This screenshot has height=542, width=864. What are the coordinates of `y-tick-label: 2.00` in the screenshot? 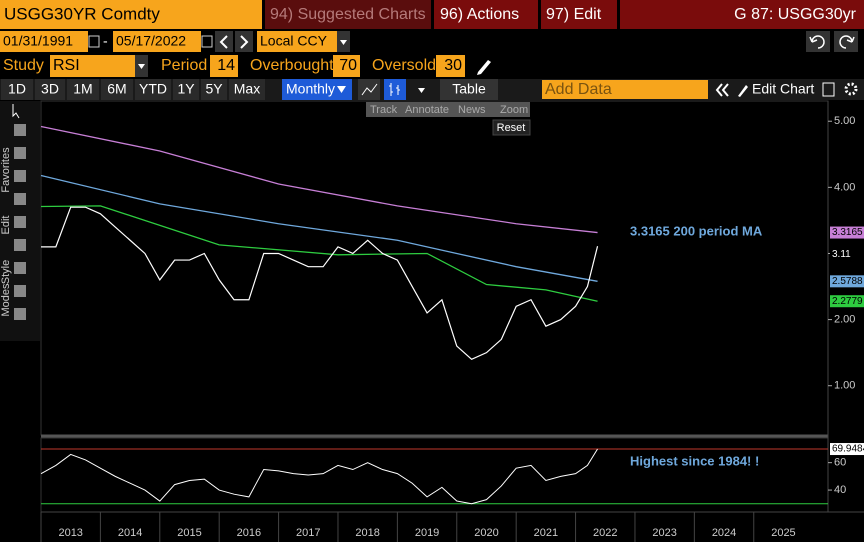 It's located at (844, 319).